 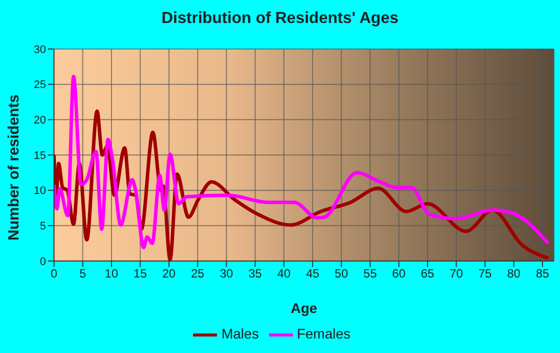 What do you see at coordinates (82, 273) in the screenshot?
I see `x-tick-label: 5` at bounding box center [82, 273].